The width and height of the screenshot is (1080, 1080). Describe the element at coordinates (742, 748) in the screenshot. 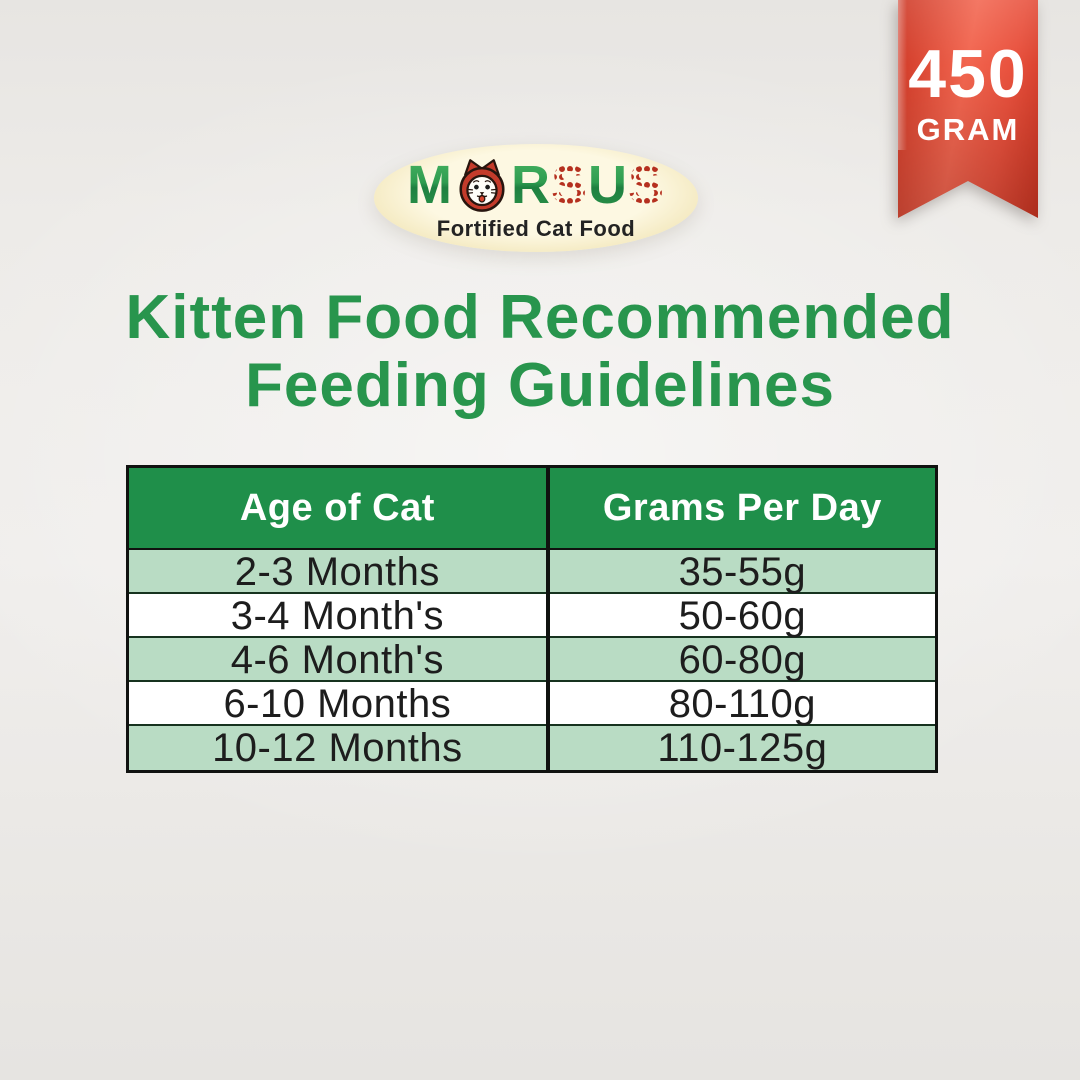

I see `grams-cell: 110-125g` at that location.